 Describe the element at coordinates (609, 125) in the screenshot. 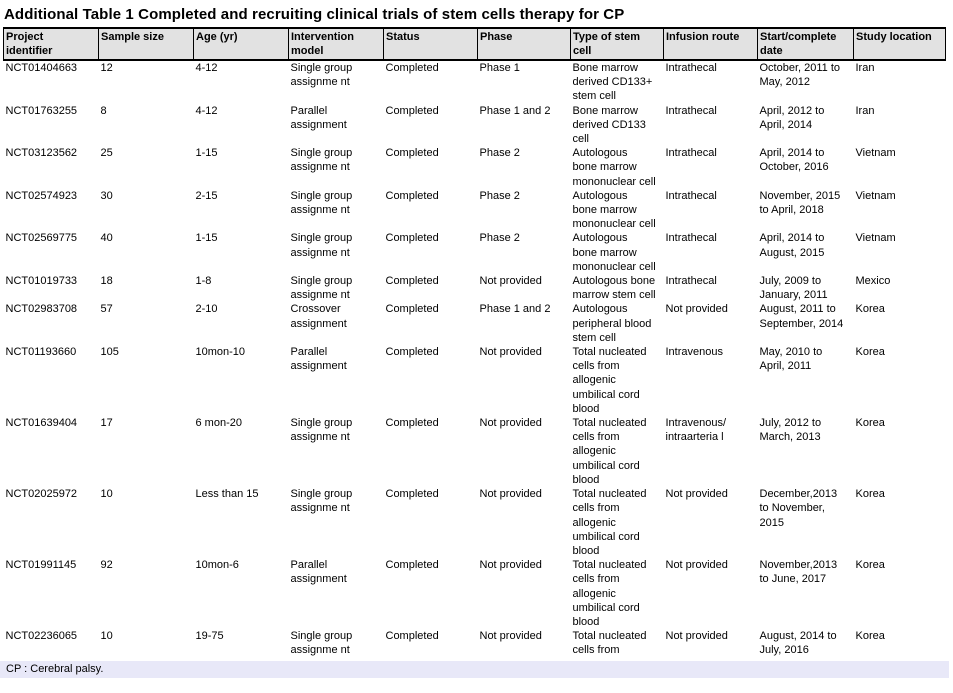

I see `table-cell: Bone marrow derived CD133 cell` at that location.